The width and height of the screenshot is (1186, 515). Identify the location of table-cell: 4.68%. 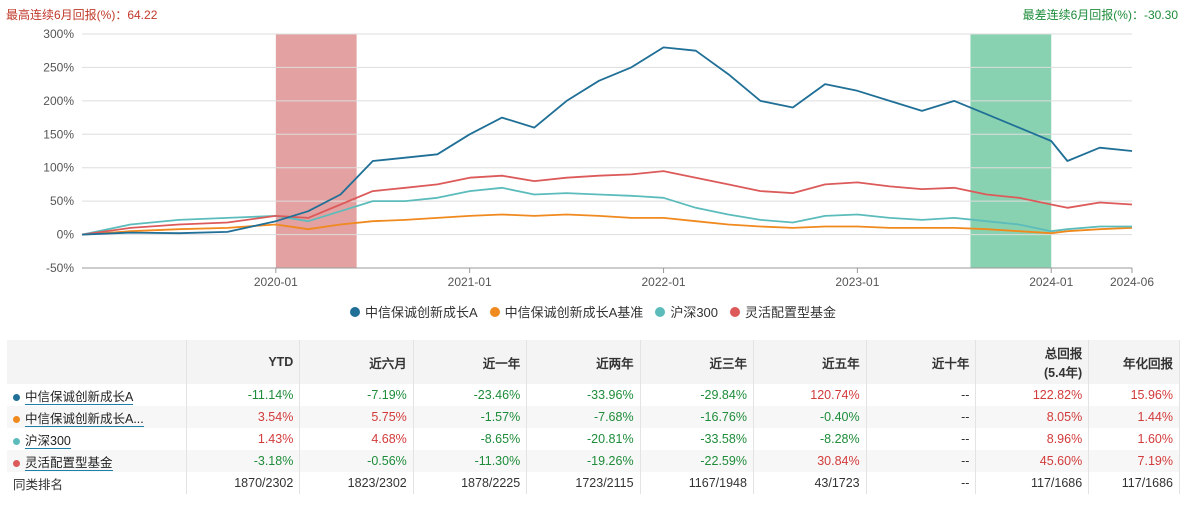
(356, 439).